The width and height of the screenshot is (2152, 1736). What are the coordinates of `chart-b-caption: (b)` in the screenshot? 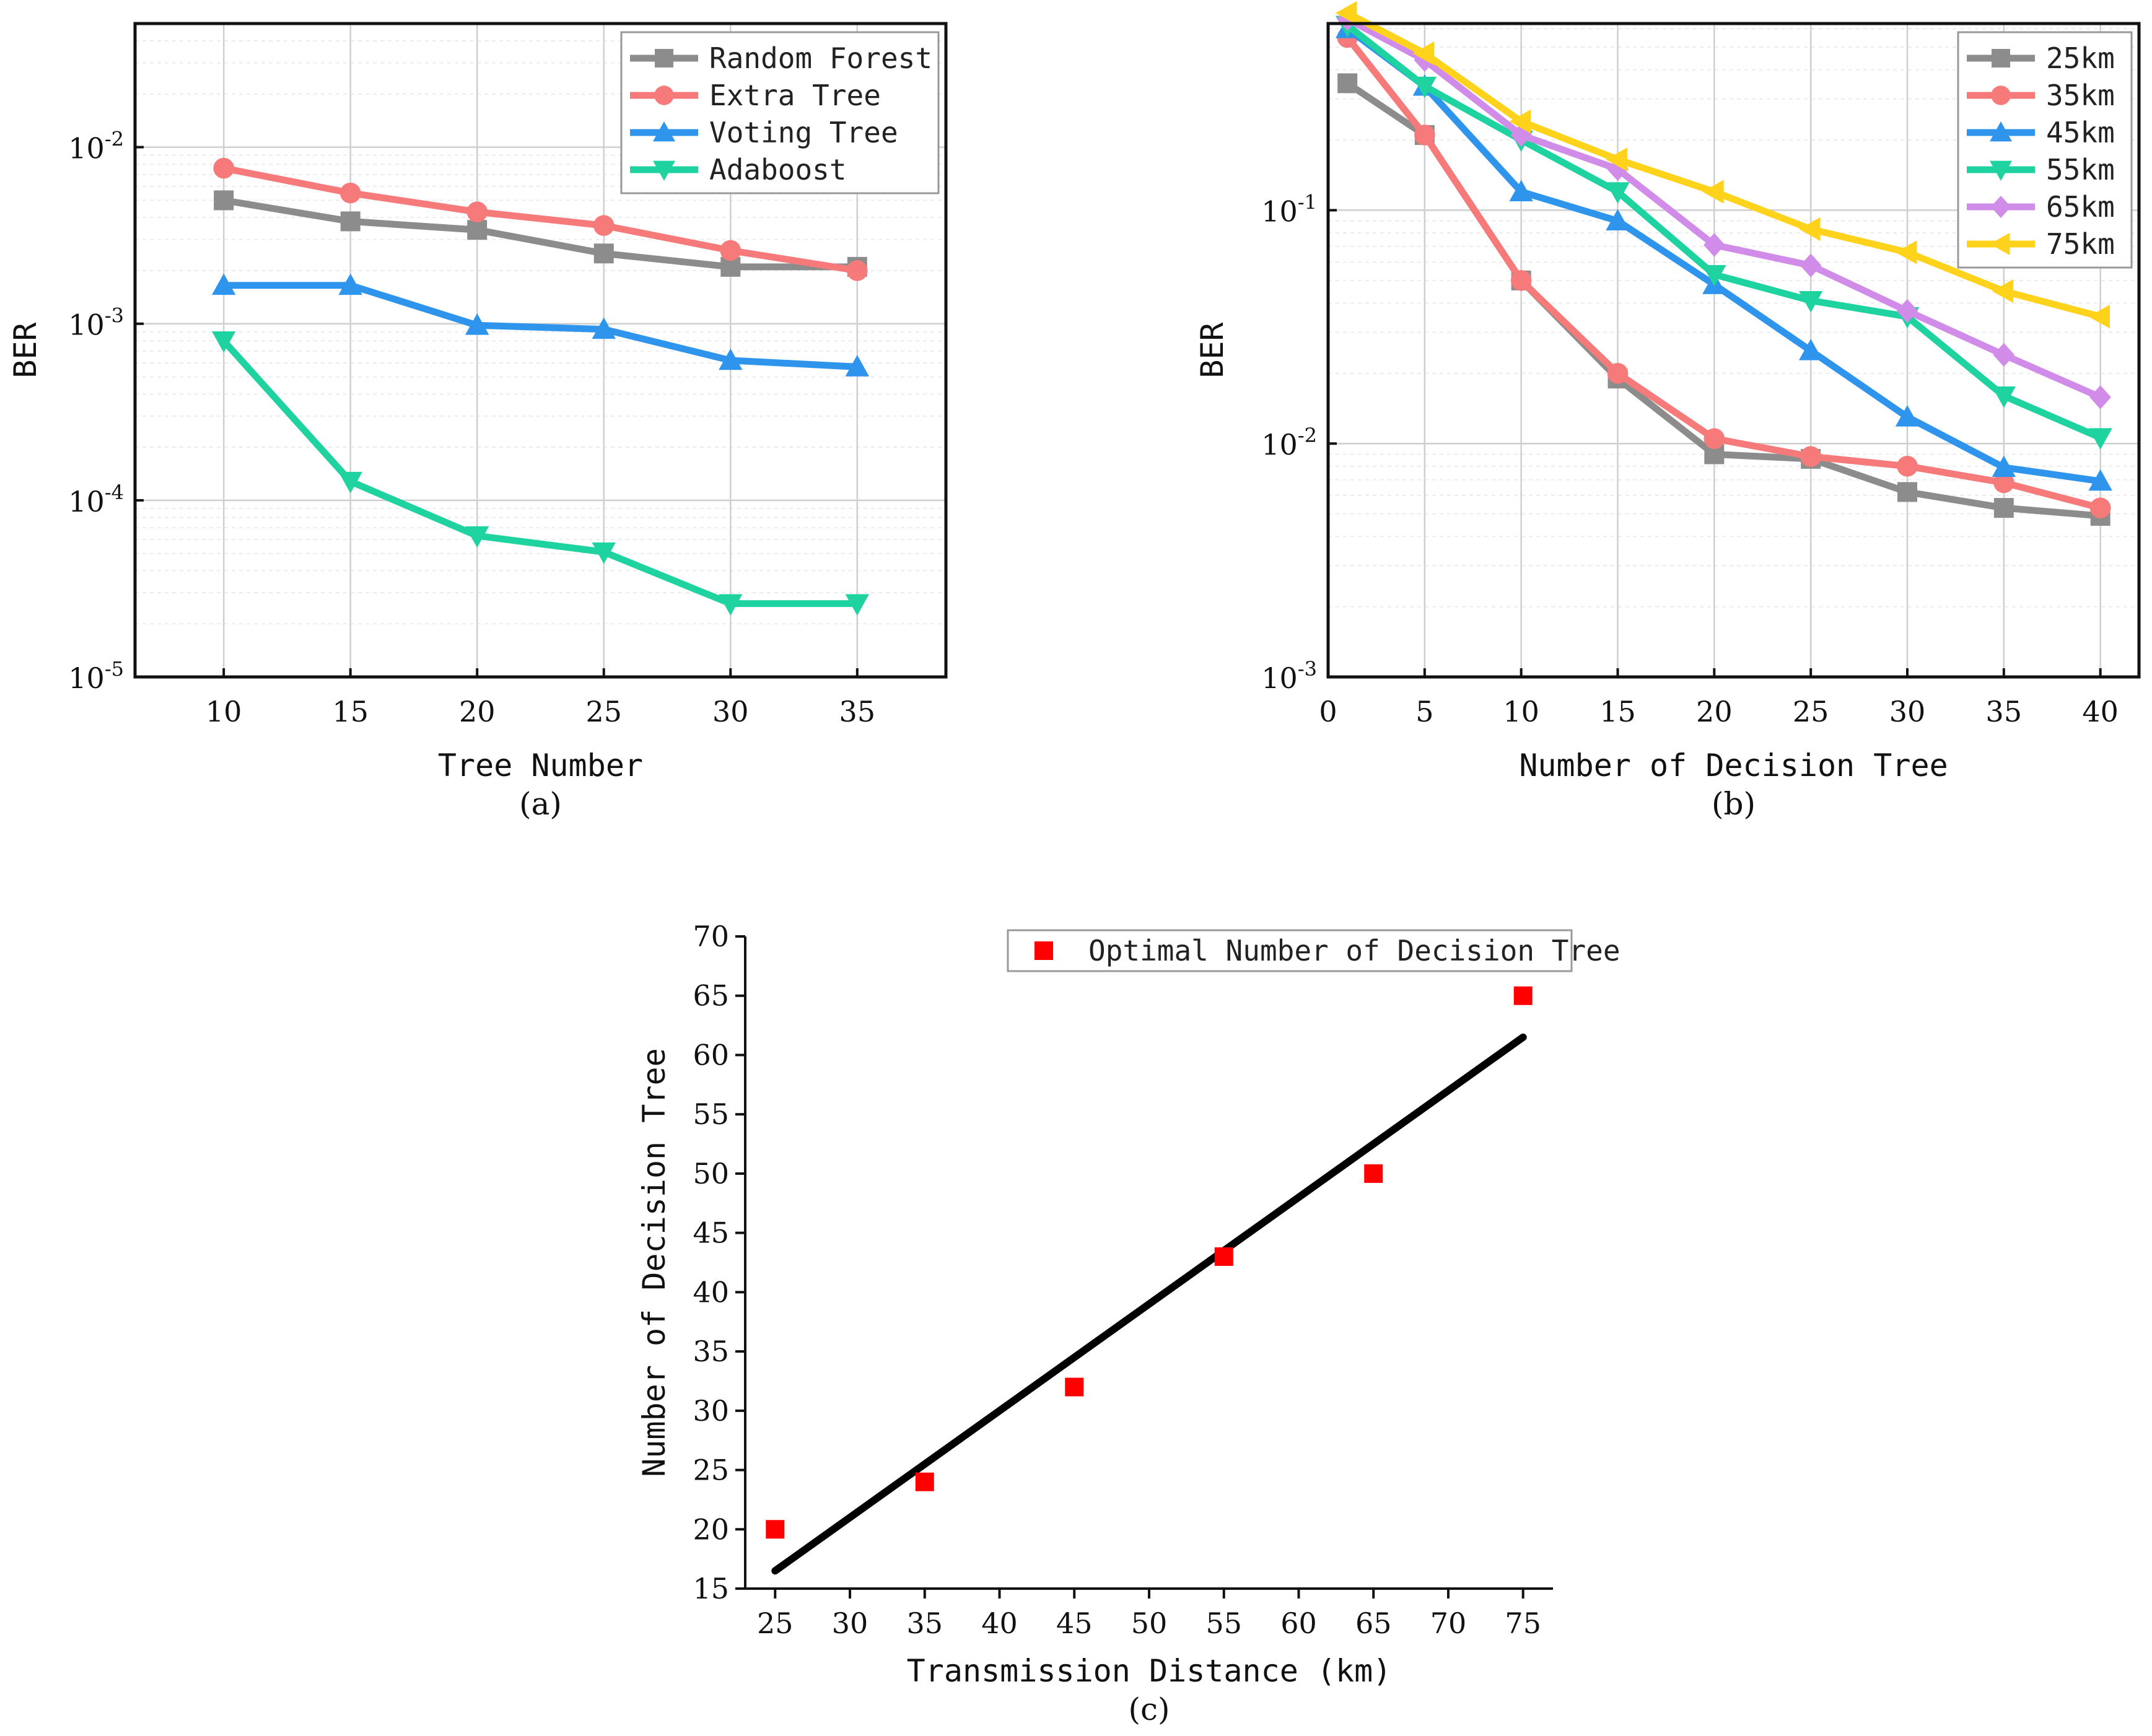 It's located at (1734, 804).